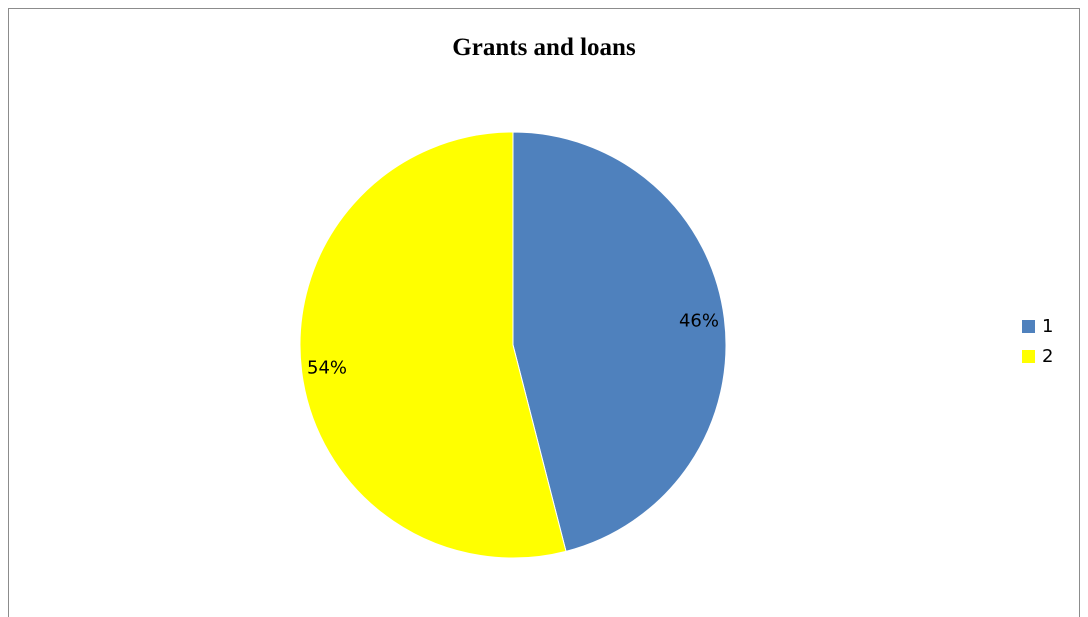 This screenshot has height=617, width=1088. What do you see at coordinates (1037, 356) in the screenshot?
I see `legend-item-2: 2` at bounding box center [1037, 356].